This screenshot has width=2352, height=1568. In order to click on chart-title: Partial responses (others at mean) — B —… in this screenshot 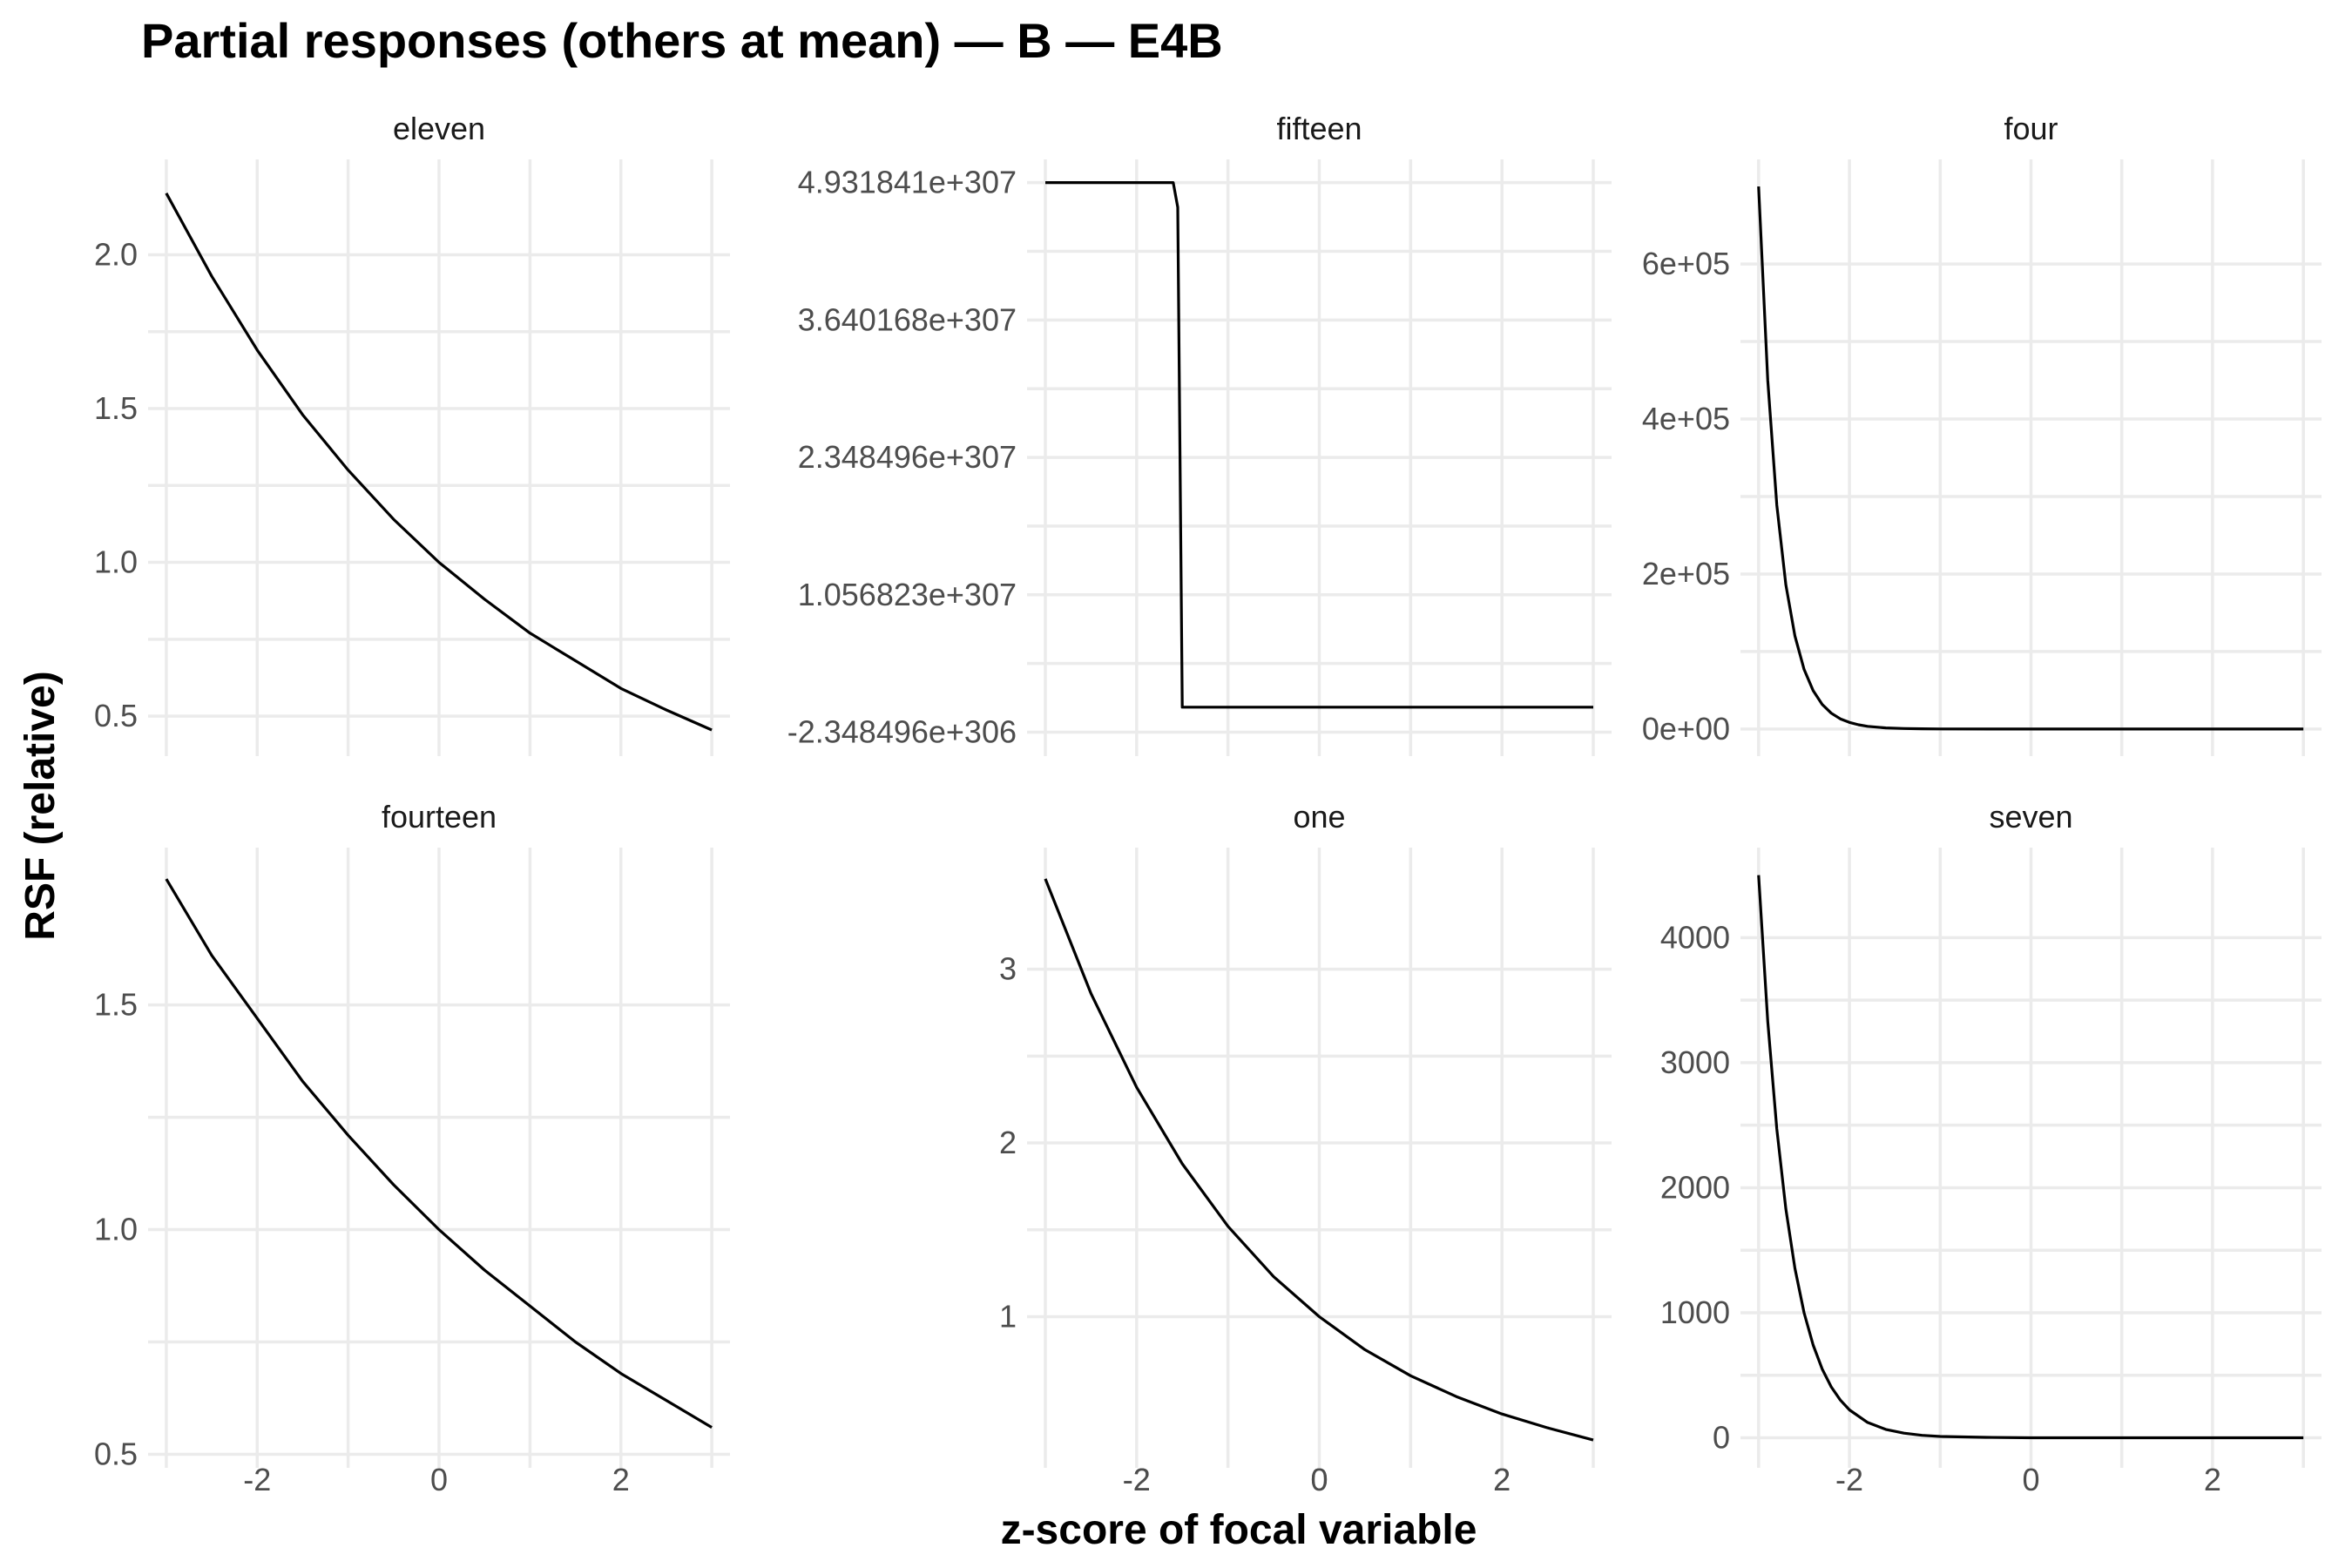, I will do `click(682, 40)`.